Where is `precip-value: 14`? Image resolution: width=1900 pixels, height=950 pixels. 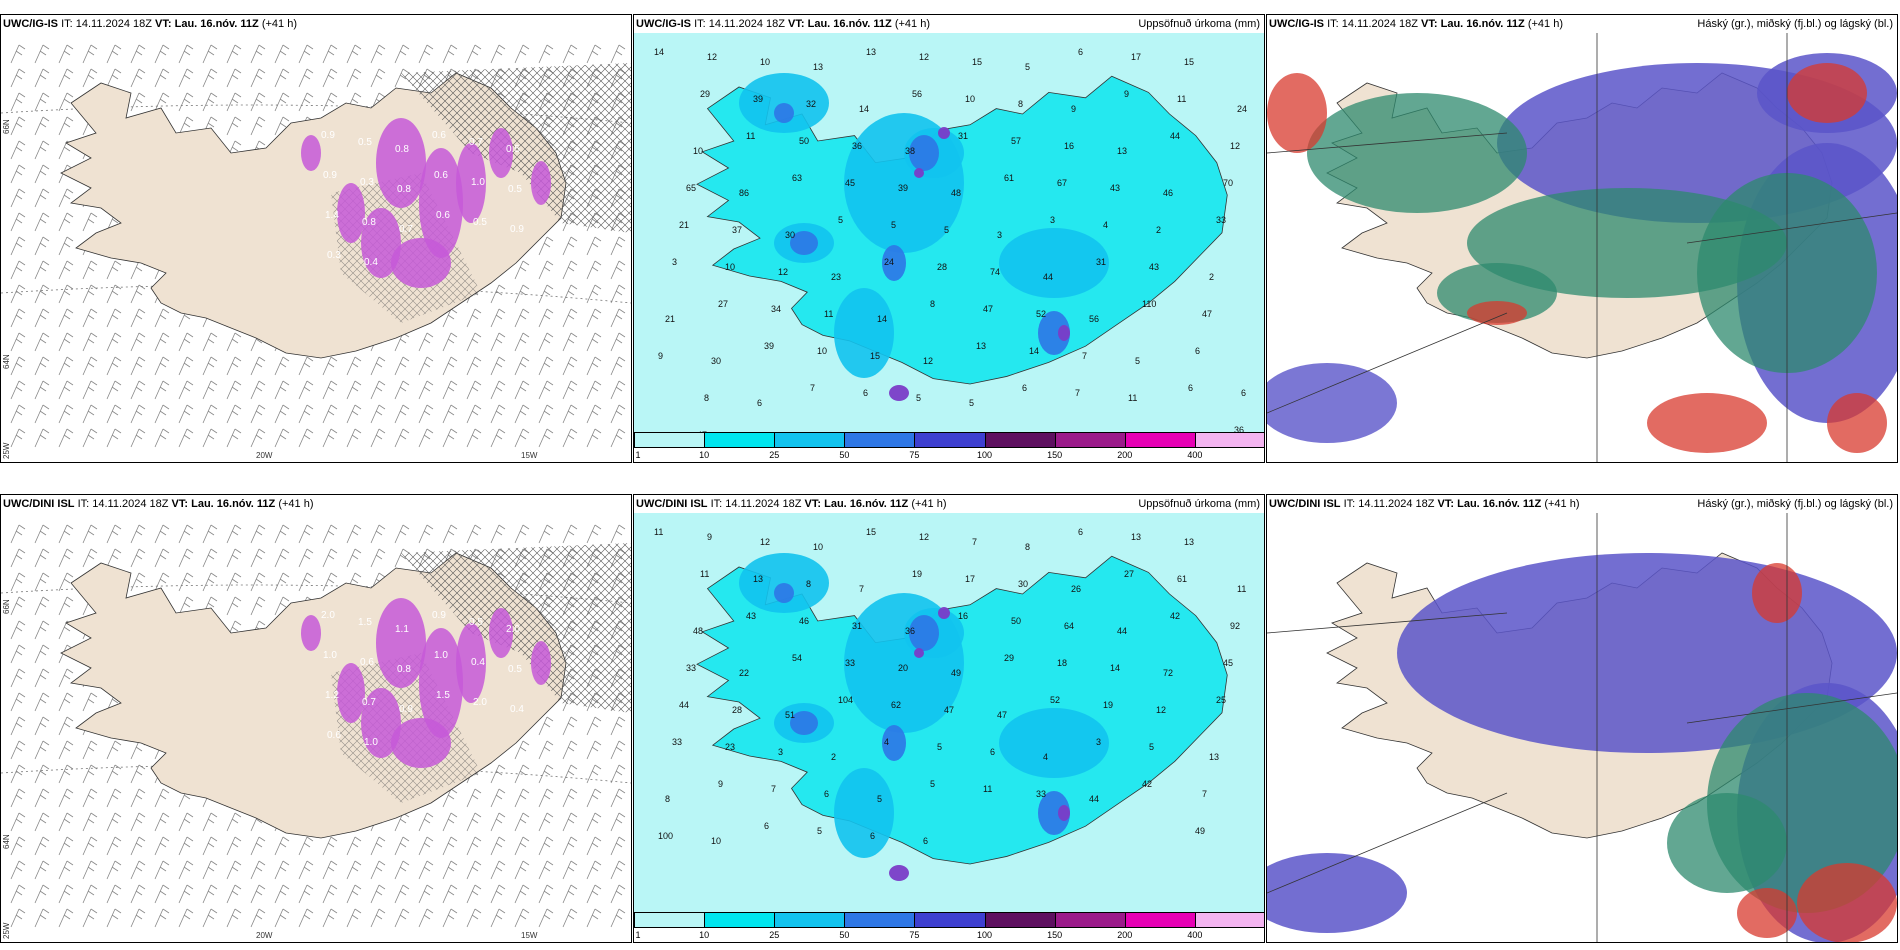
precip-value: 14 is located at coordinates (1115, 668).